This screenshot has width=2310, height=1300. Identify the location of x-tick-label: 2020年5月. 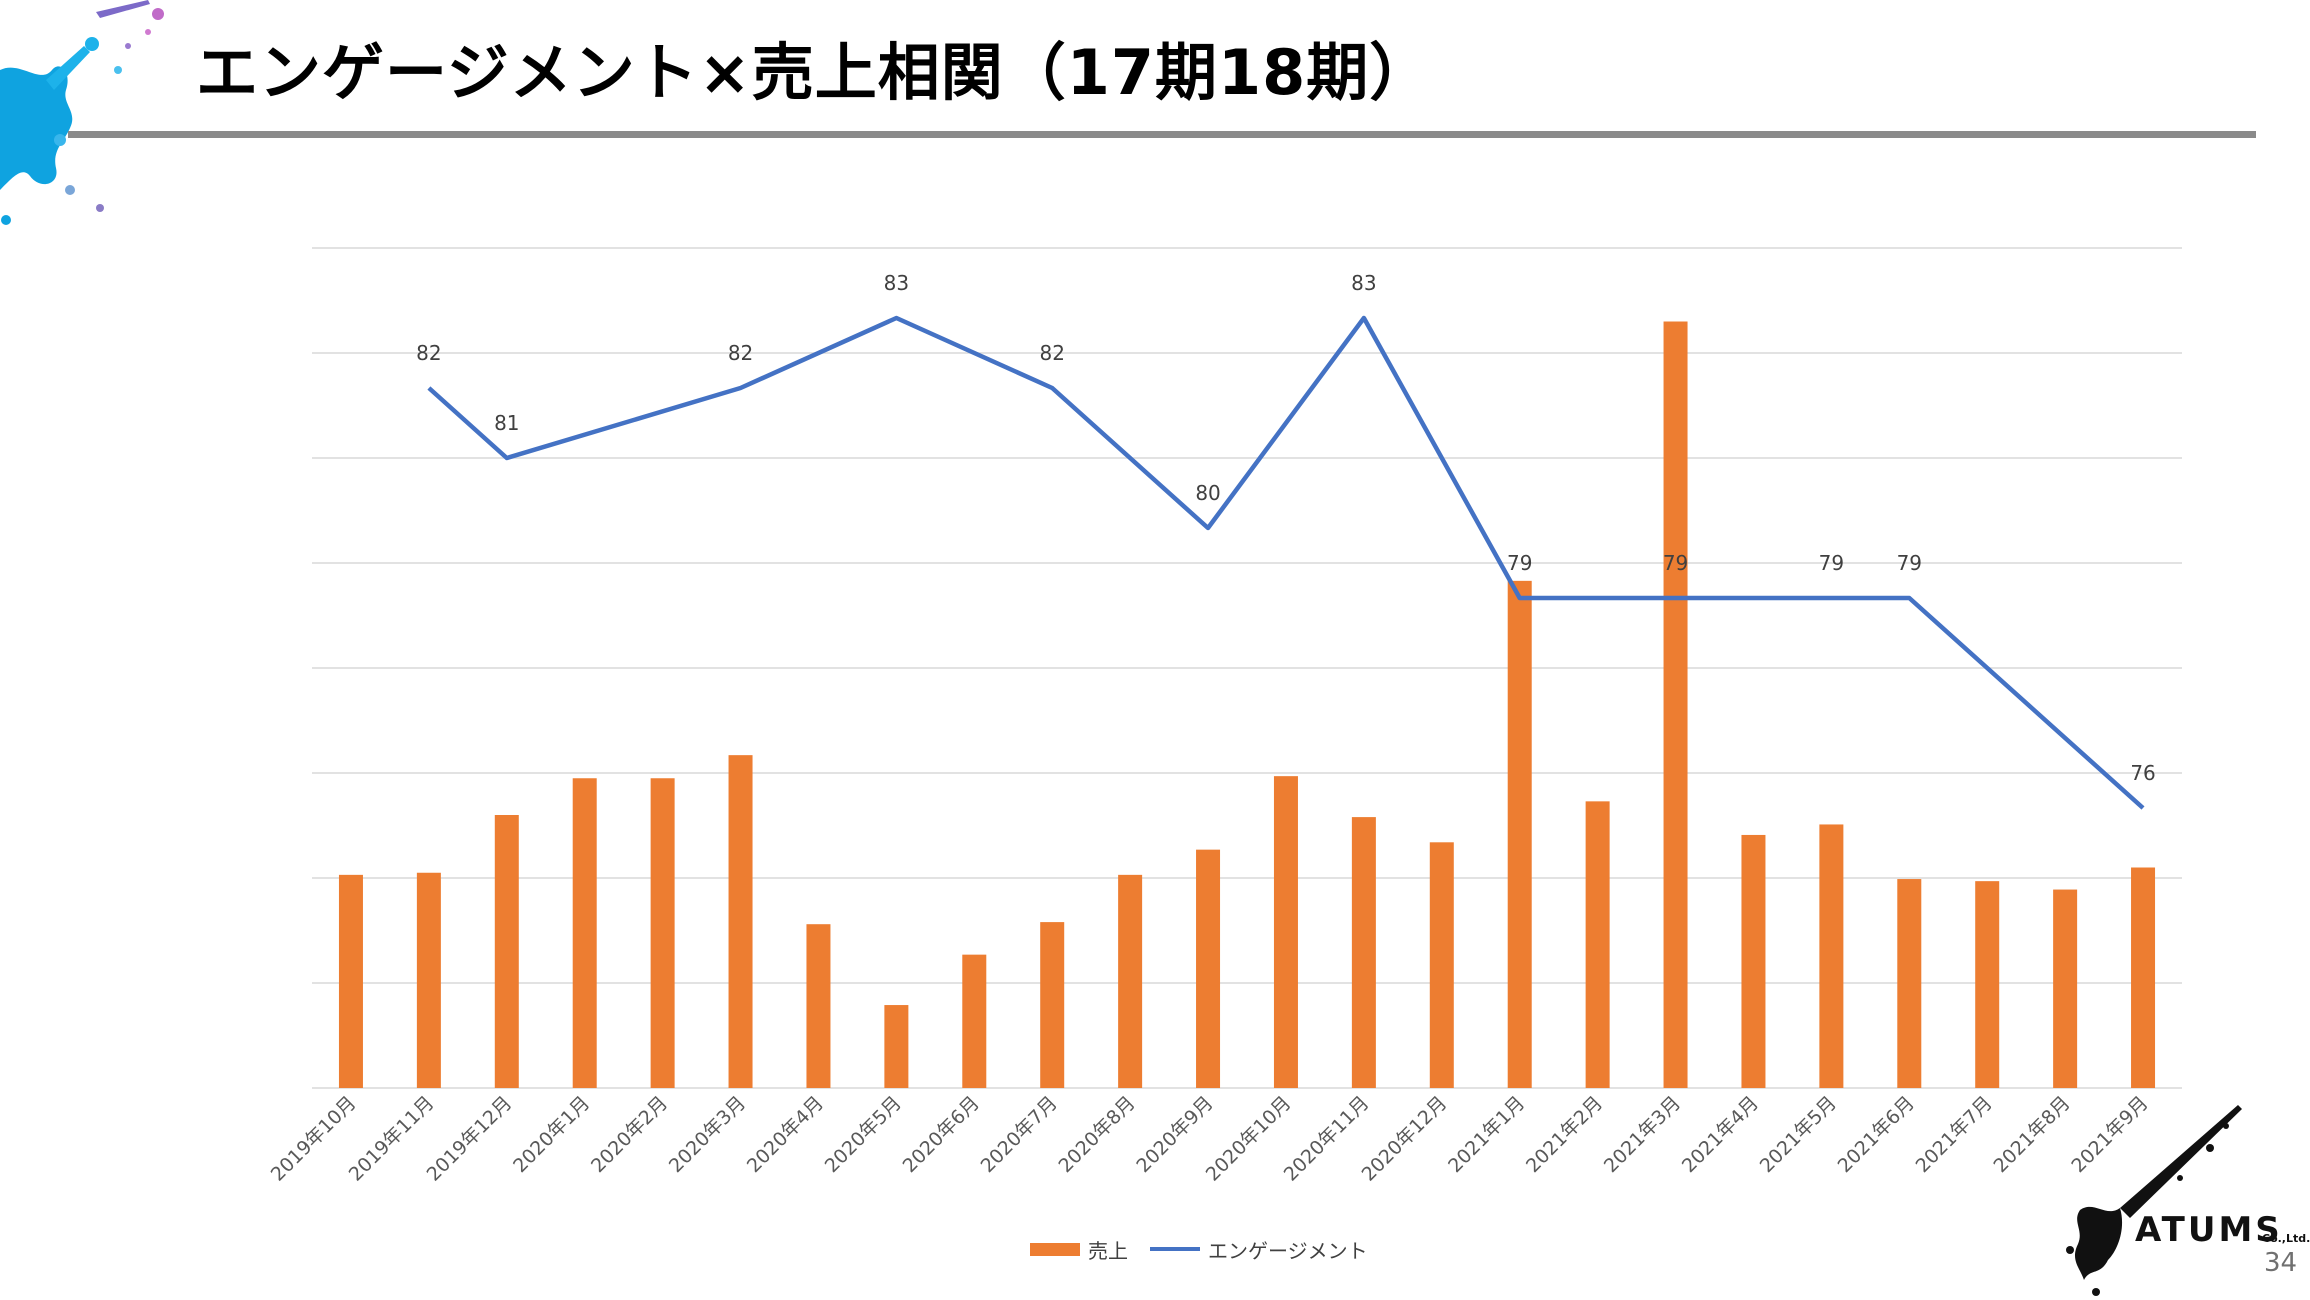
(863, 1134).